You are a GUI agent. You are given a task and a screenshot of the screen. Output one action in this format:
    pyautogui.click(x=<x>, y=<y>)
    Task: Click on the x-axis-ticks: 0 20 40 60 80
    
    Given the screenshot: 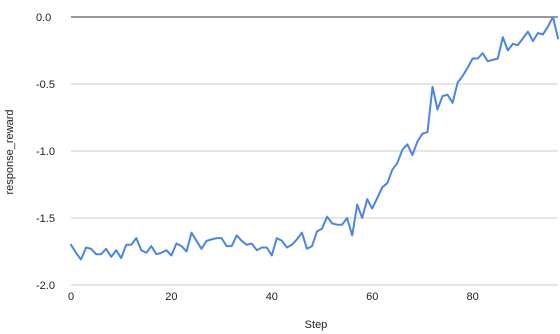 What is the action you would take?
    pyautogui.click(x=273, y=297)
    